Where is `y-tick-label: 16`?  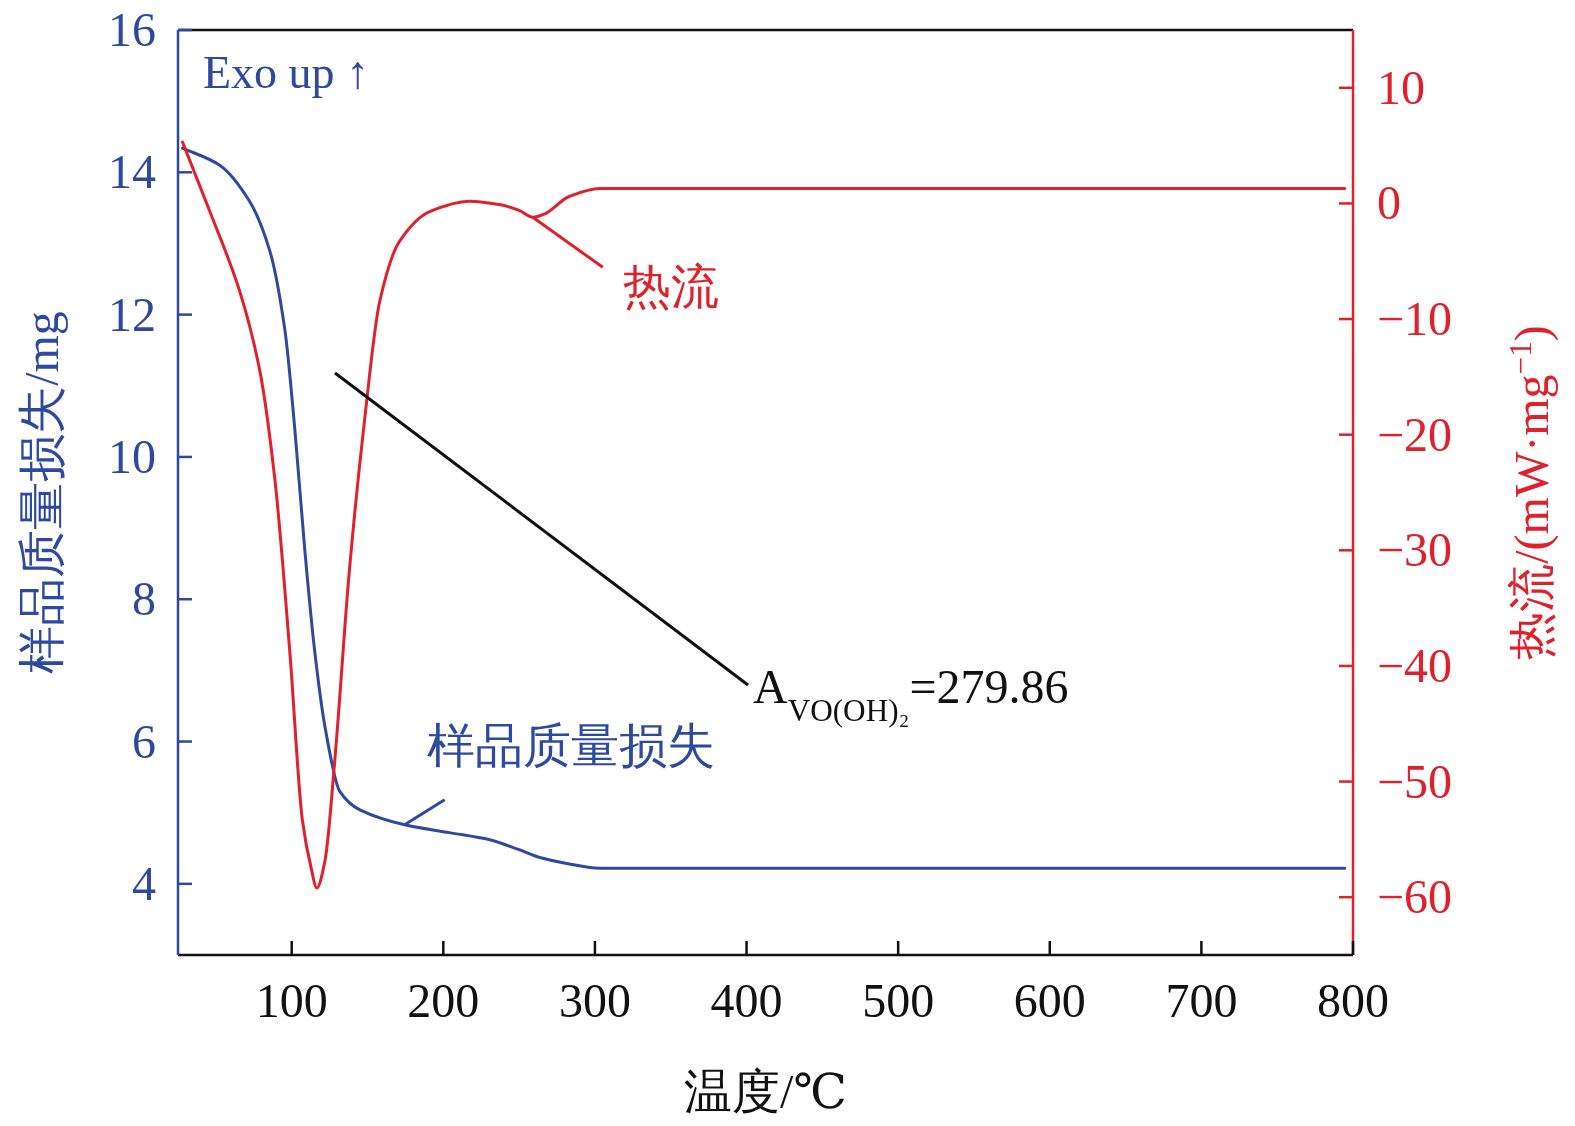
y-tick-label: 16 is located at coordinates (132, 29).